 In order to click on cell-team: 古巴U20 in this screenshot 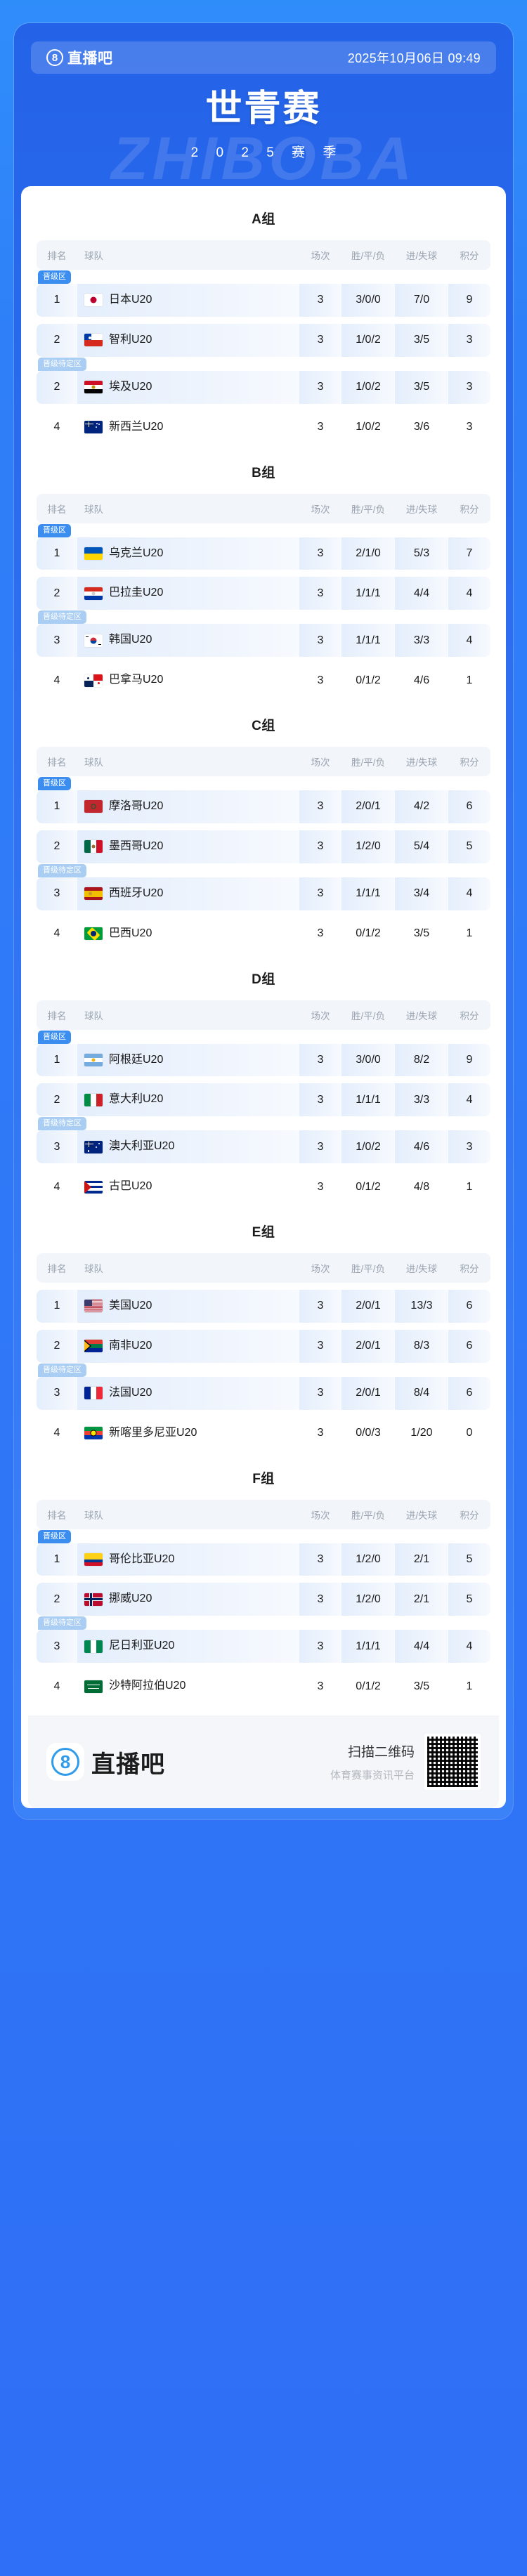, I will do `click(188, 1186)`.